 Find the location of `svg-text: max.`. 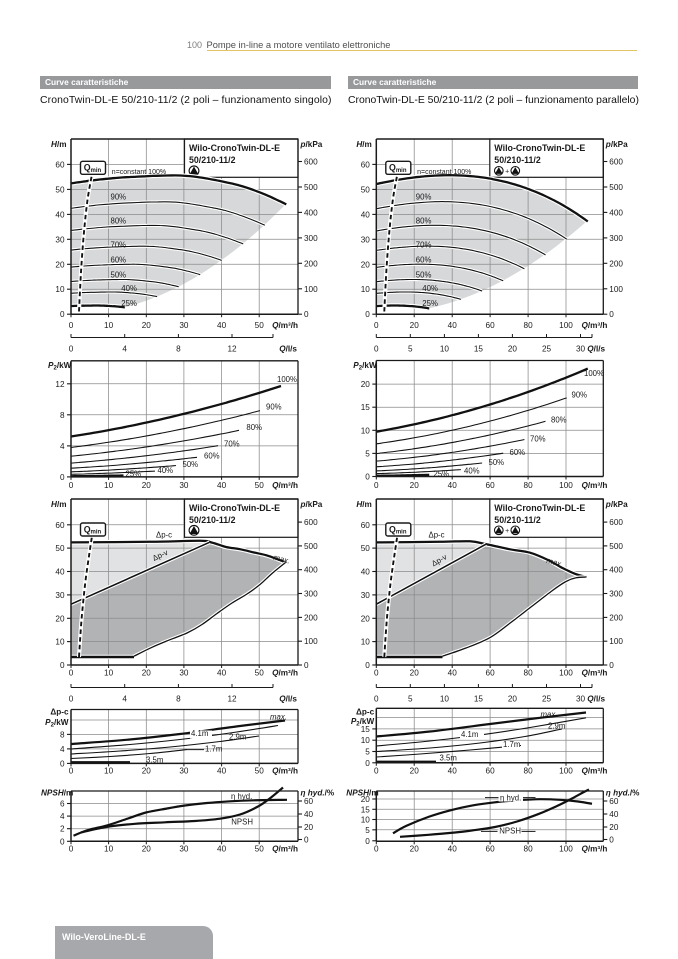

svg-text: max. is located at coordinates (549, 714).